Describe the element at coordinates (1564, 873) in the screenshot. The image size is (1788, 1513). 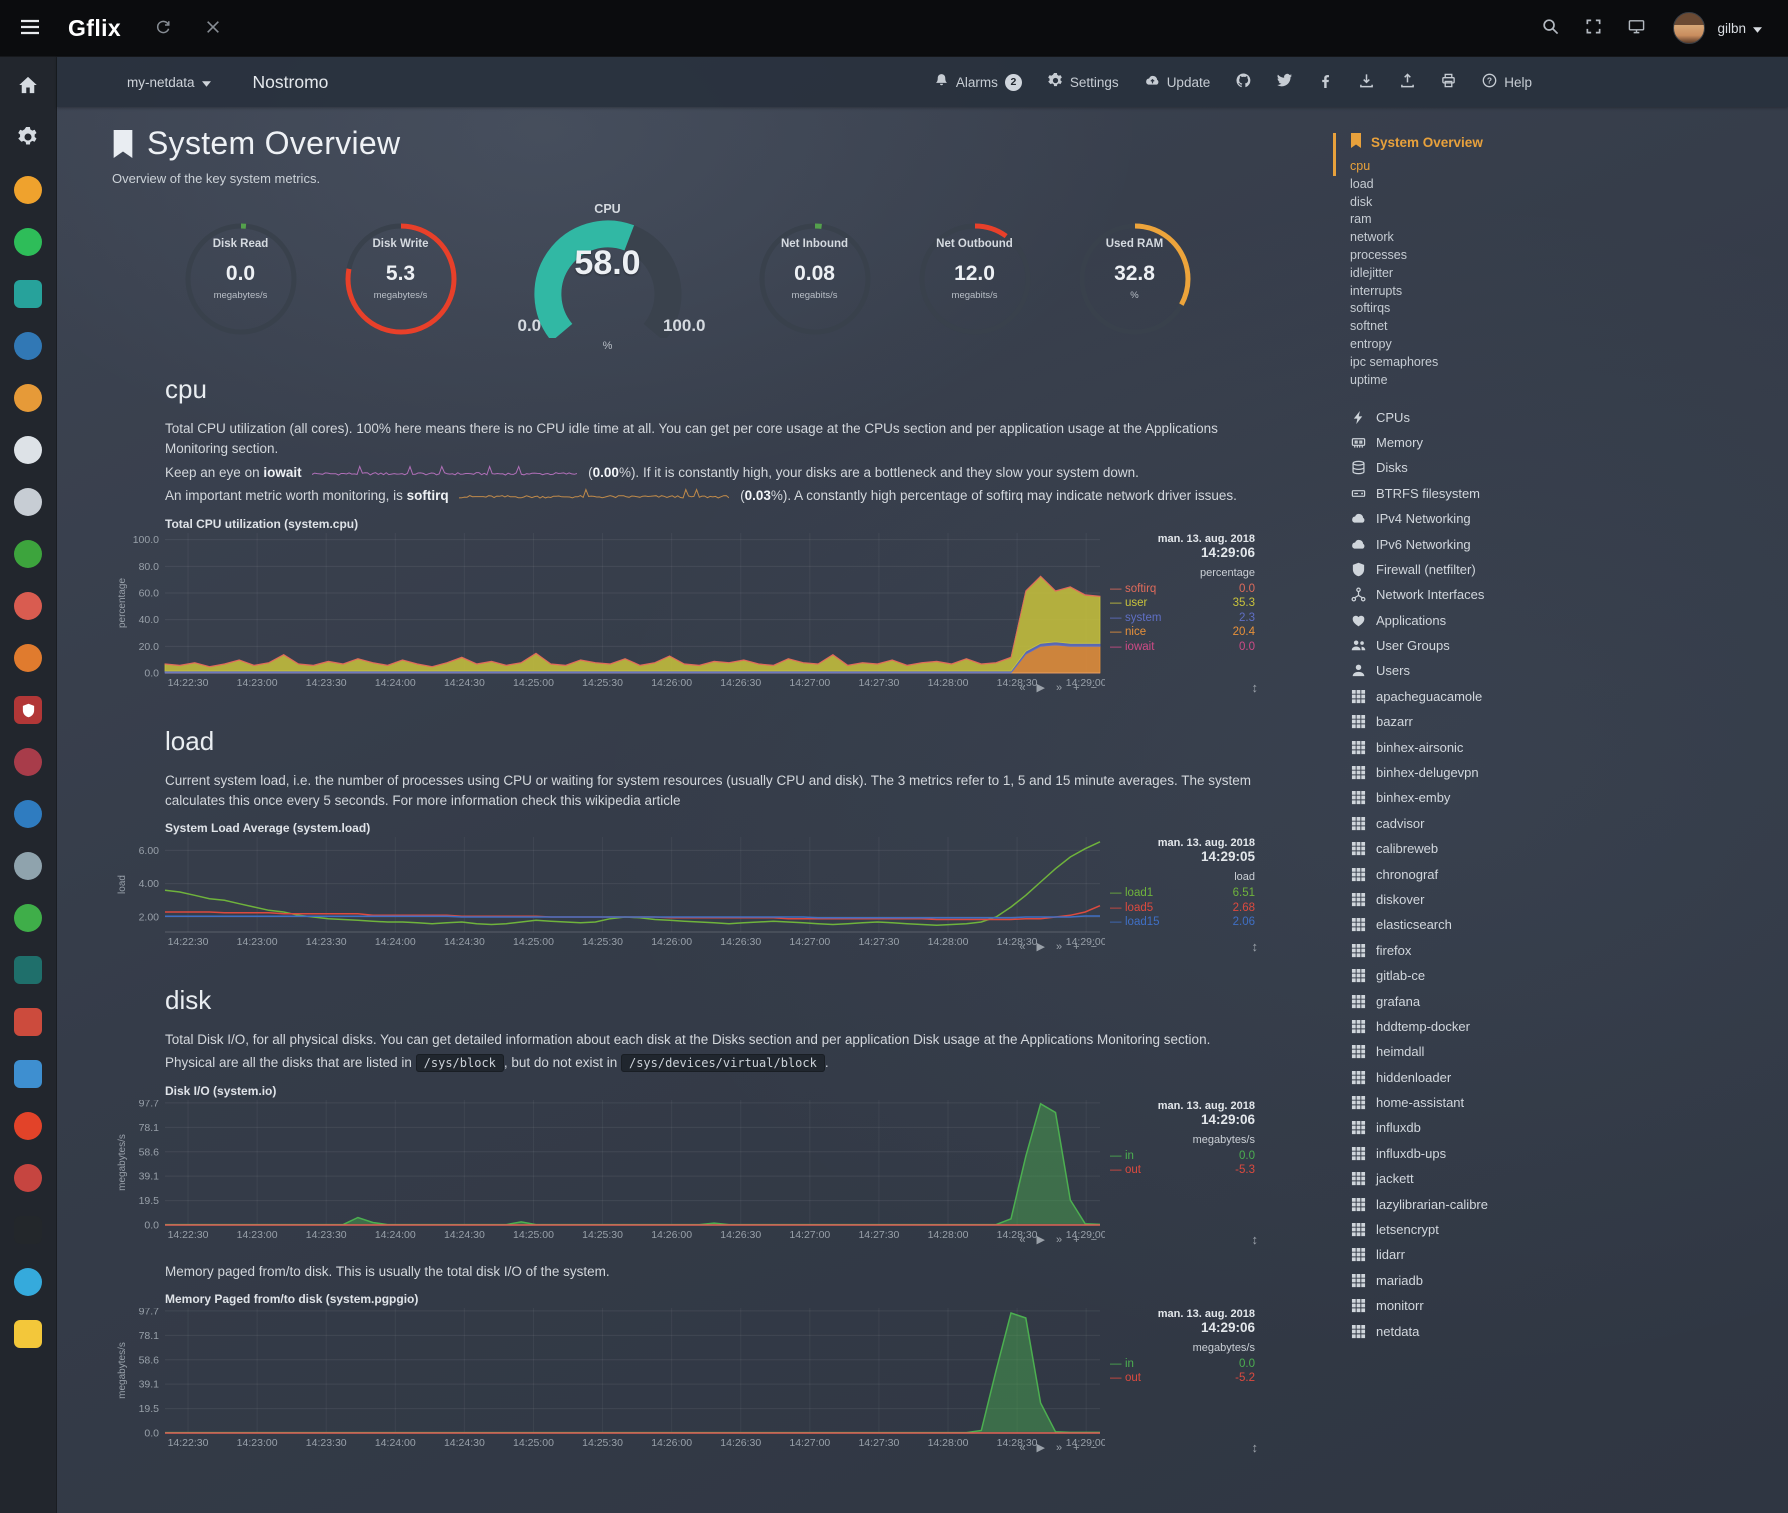
I see `nav-app-chronograf: chronograf` at that location.